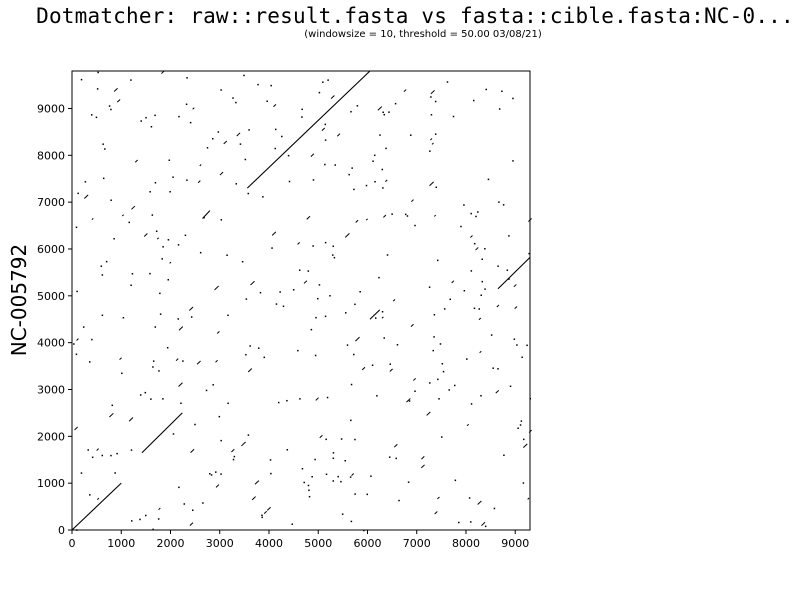  Describe the element at coordinates (51, 389) in the screenshot. I see `y-tick-label: 3000` at that location.